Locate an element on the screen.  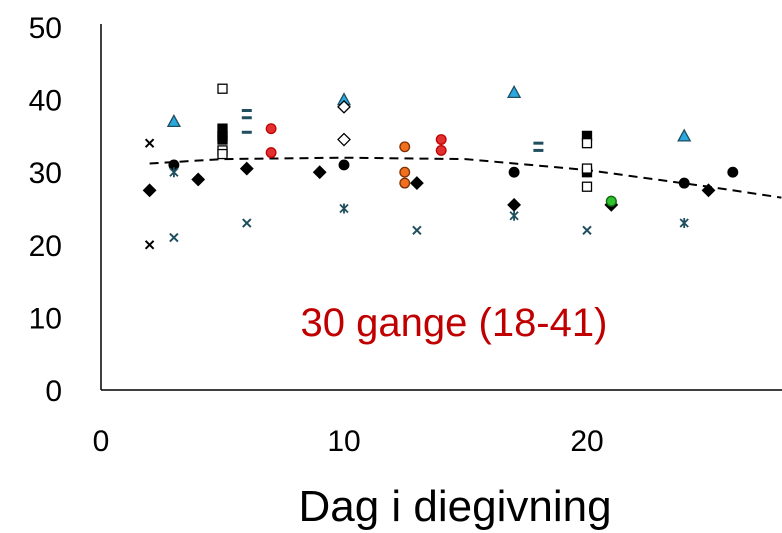
y-tick-label: 10 is located at coordinates (45, 318).